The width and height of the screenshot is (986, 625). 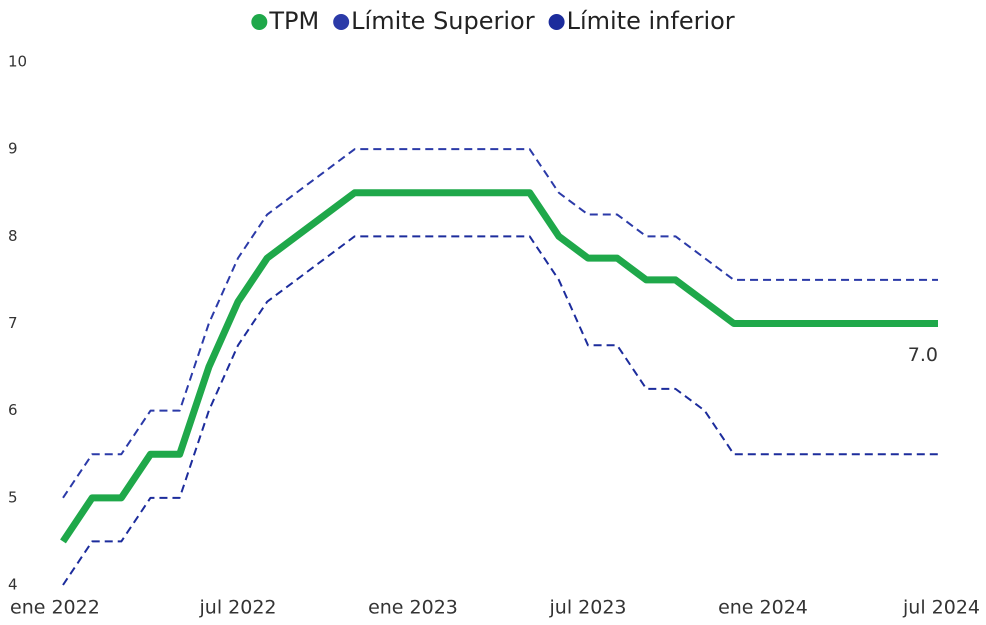 I want to click on data-label: 7.0, so click(x=923, y=355).